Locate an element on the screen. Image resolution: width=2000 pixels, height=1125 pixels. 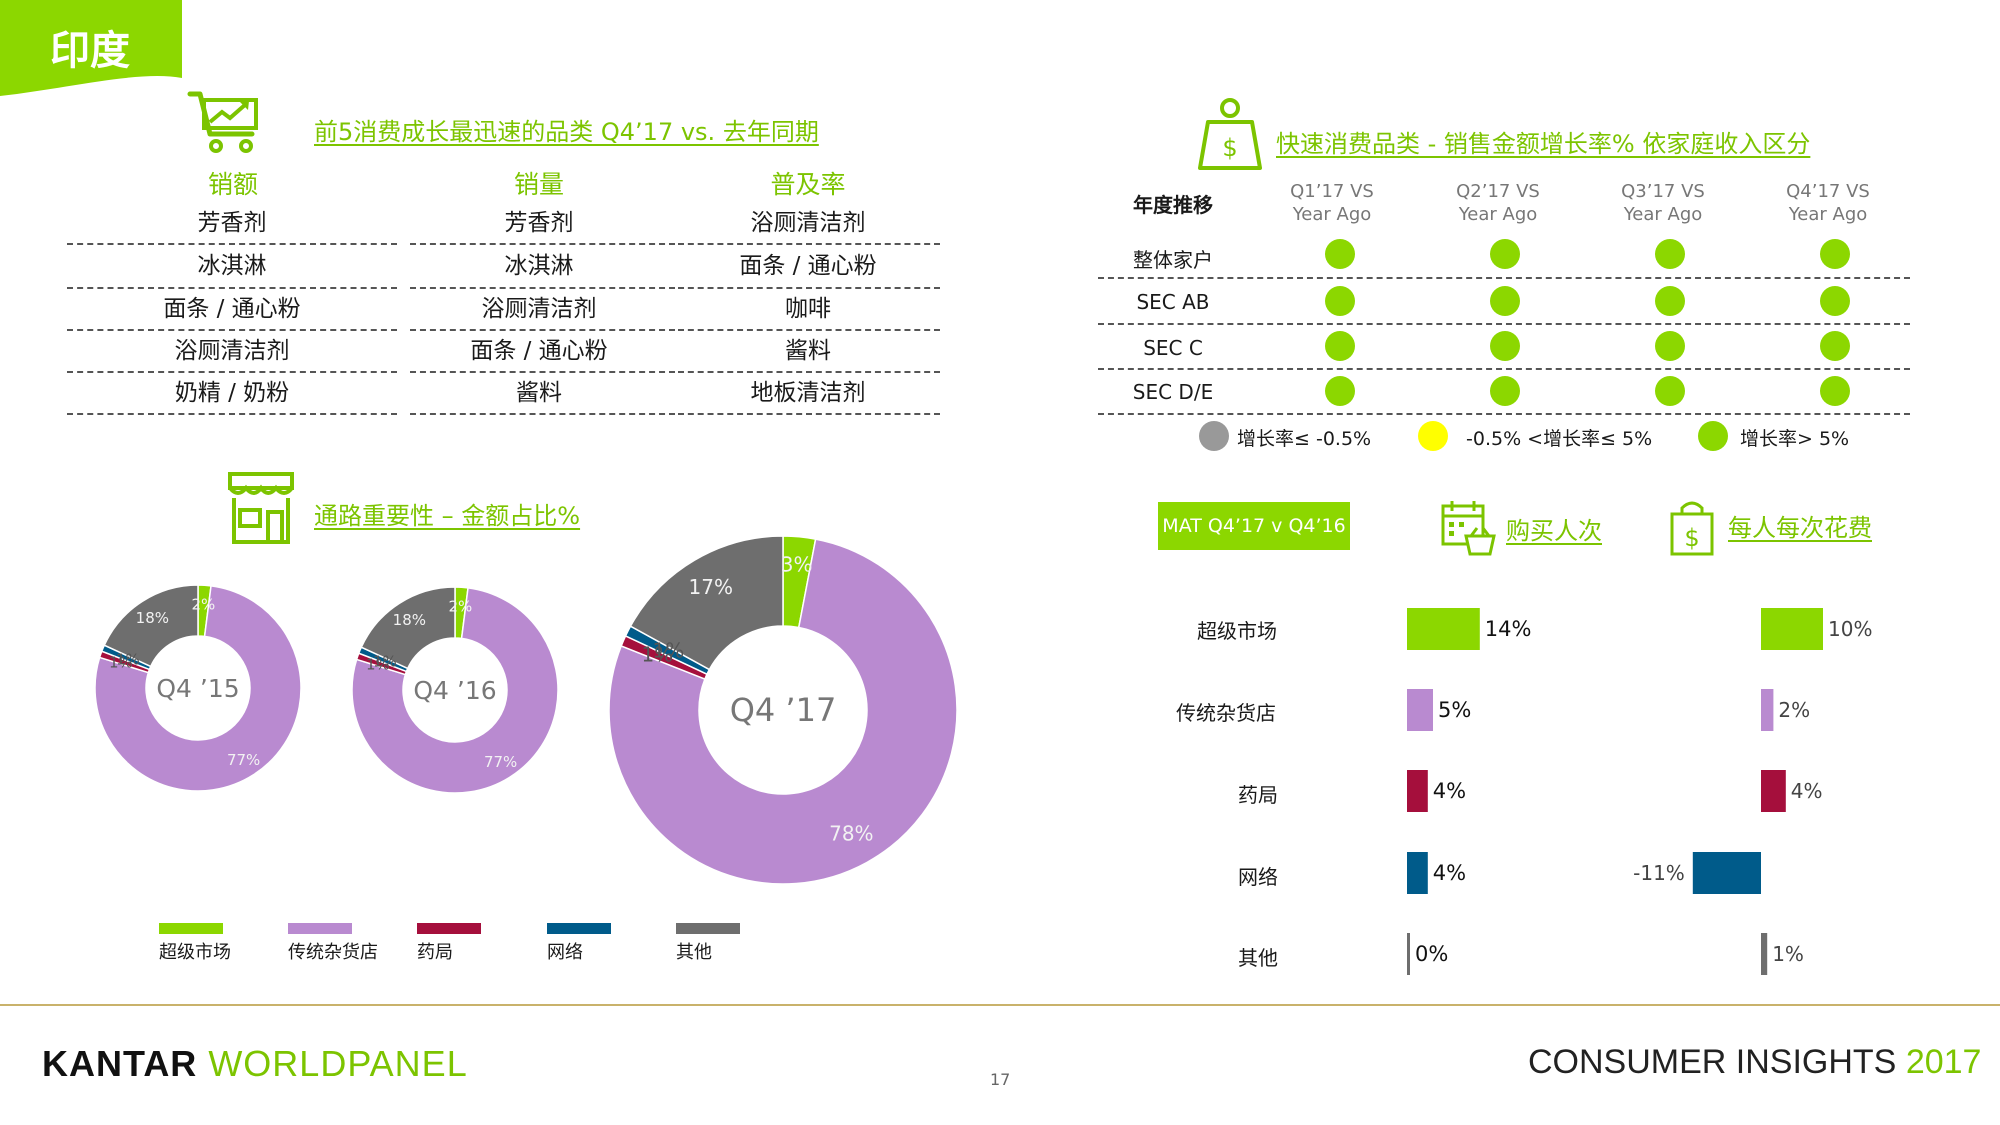
buyers-title: 购买人次 is located at coordinates (1554, 531).